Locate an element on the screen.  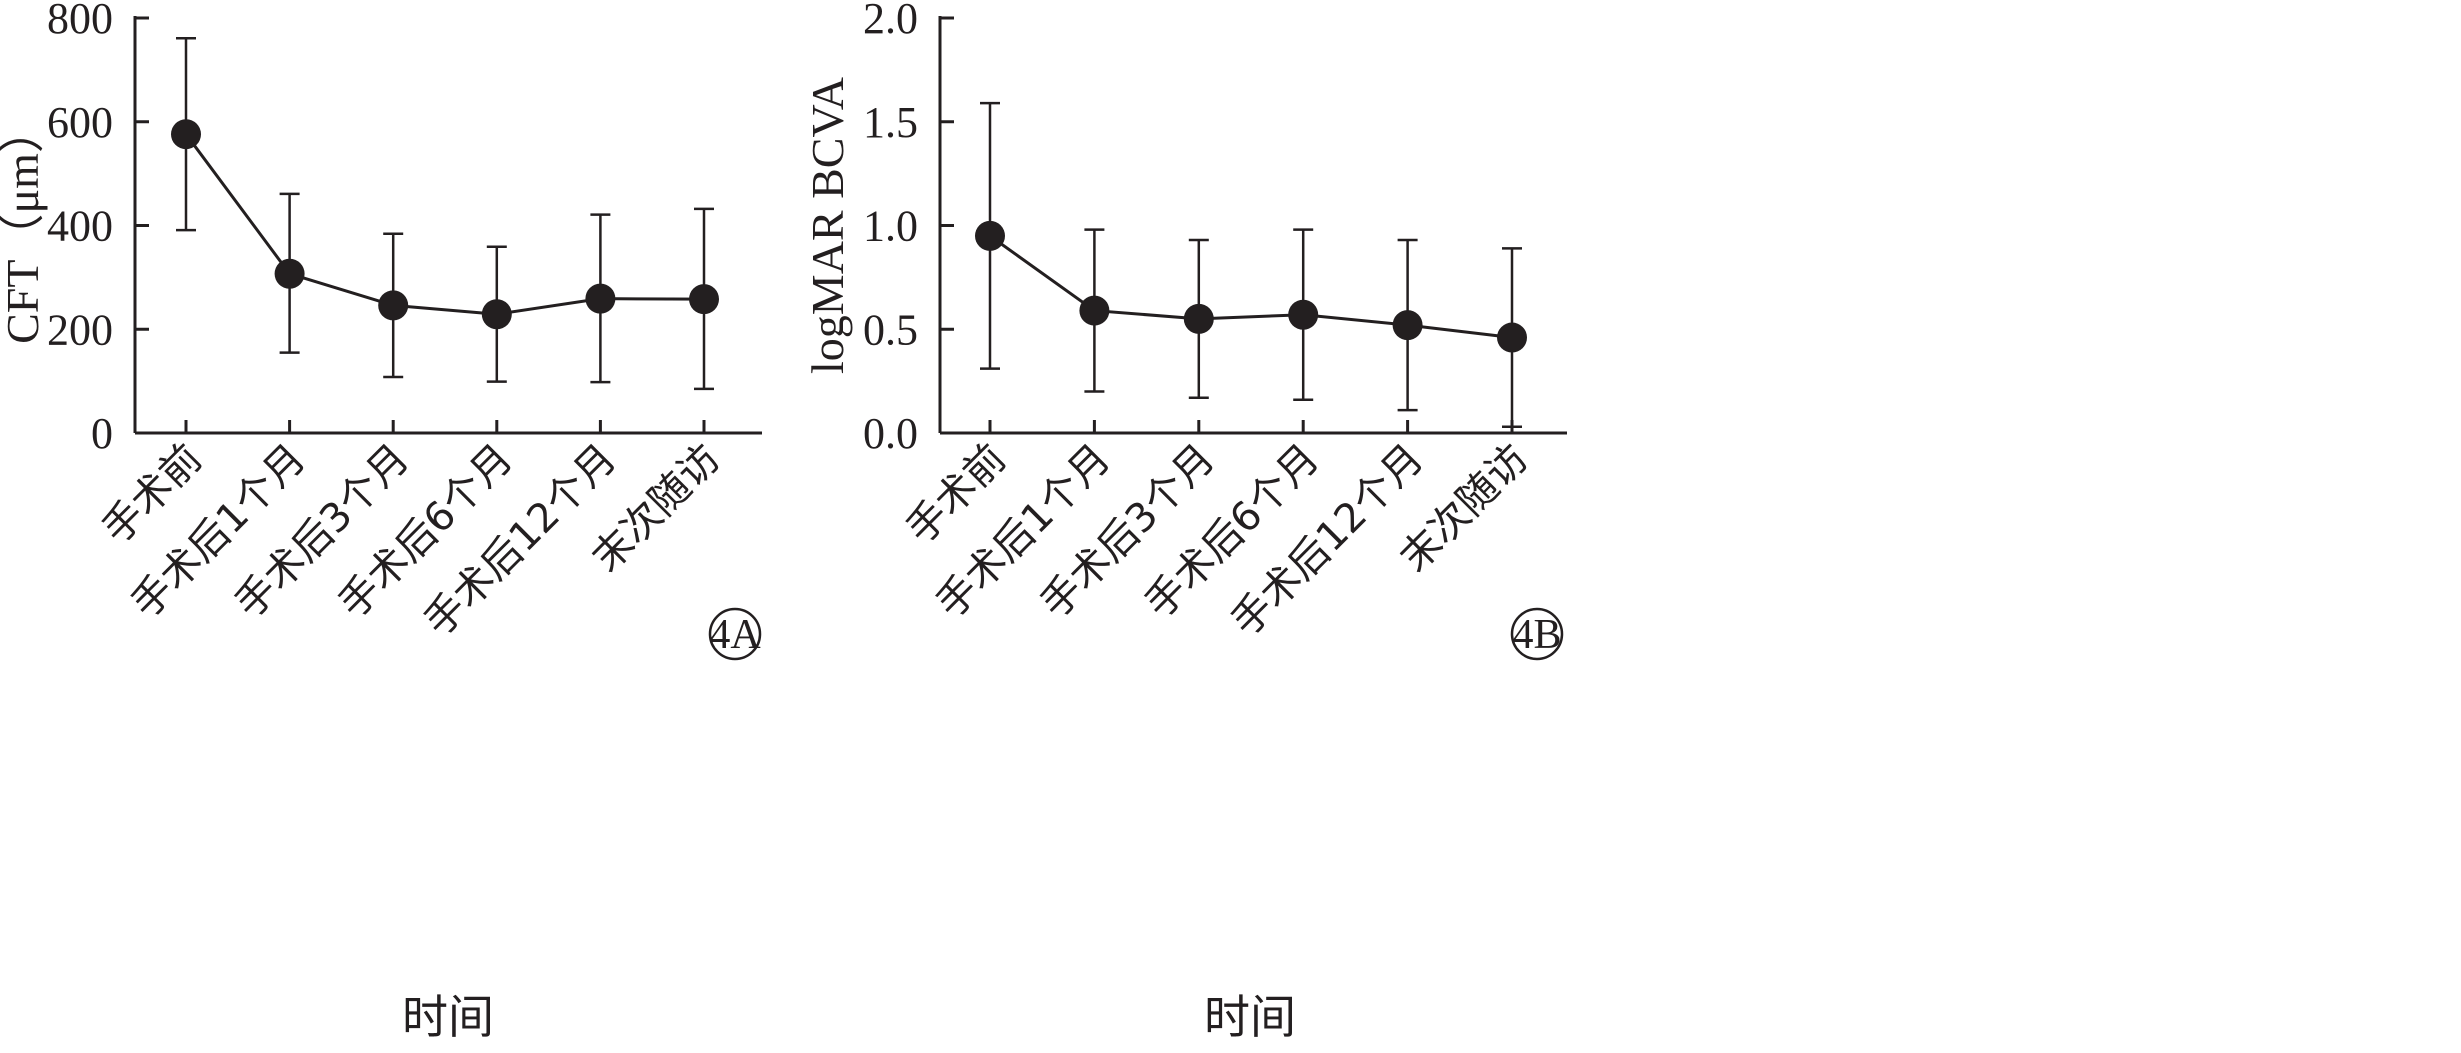
y-tick-label: 1.5 is located at coordinates (890, 122).